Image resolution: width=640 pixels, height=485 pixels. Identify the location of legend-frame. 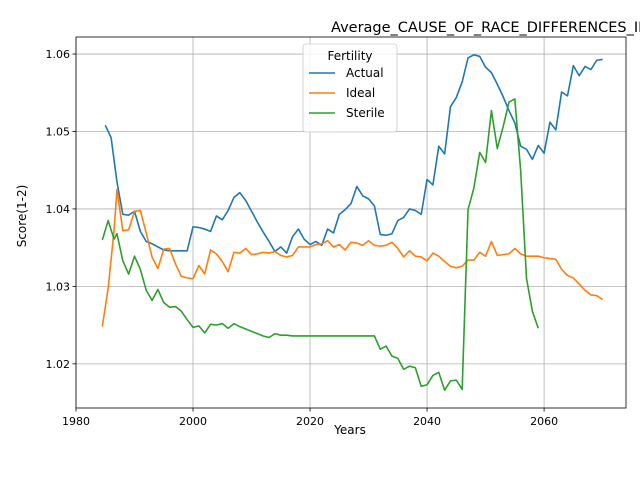
(350, 88).